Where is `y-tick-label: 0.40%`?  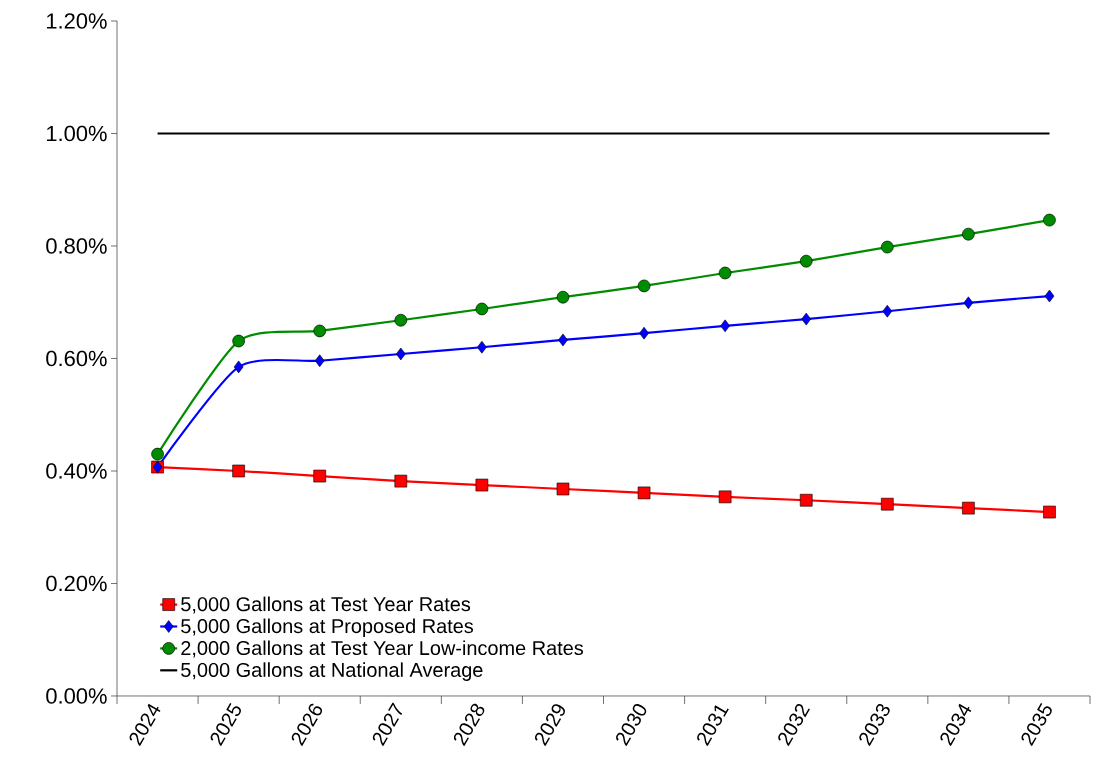
y-tick-label: 0.40% is located at coordinates (76, 471).